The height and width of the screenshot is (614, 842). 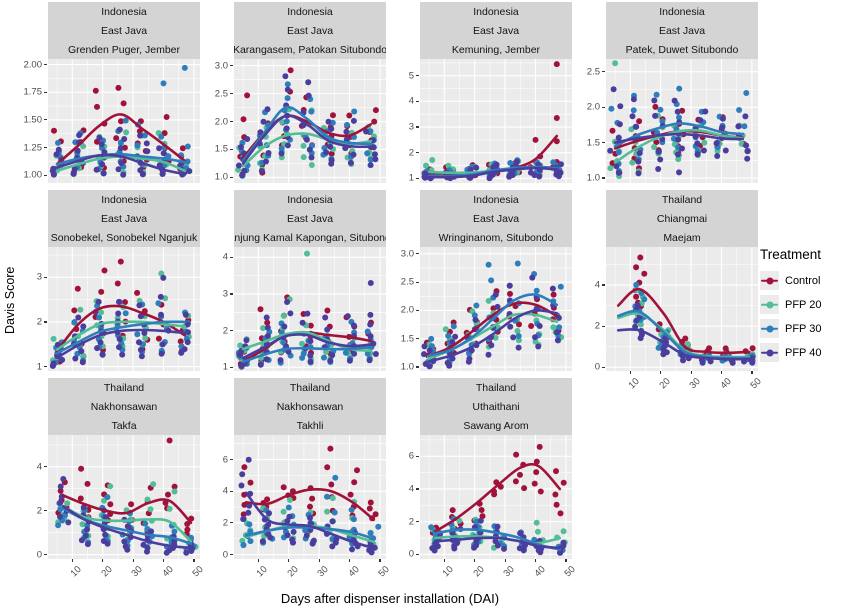 I want to click on facet-strip: Indonesia East Java Kemuning, Jember, so click(x=496, y=30).